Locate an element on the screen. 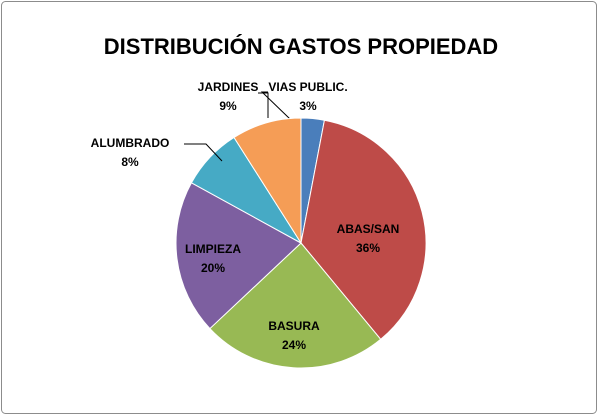 This screenshot has height=415, width=598. category-label: JARDINES is located at coordinates (228, 87).